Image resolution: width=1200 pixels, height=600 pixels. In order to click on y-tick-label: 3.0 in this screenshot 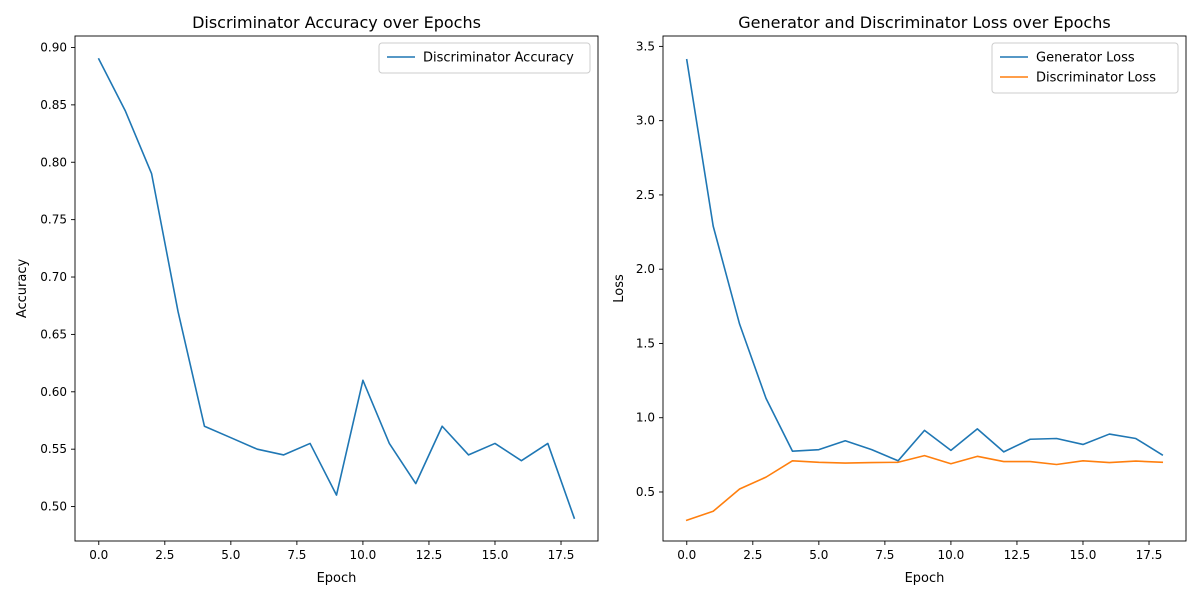, I will do `click(645, 121)`.